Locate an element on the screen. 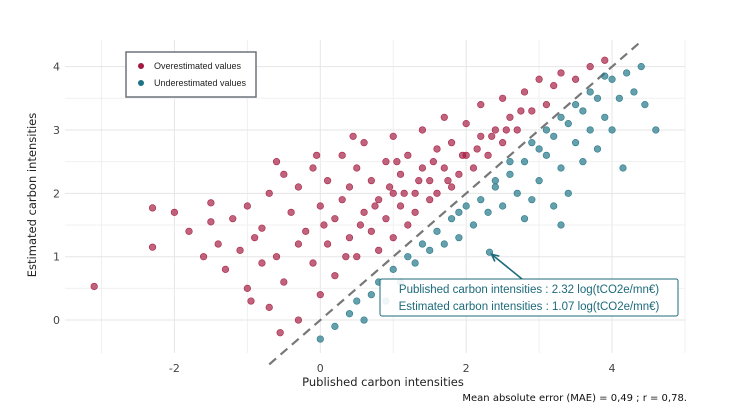  y-tick-label: 2 is located at coordinates (56, 193).